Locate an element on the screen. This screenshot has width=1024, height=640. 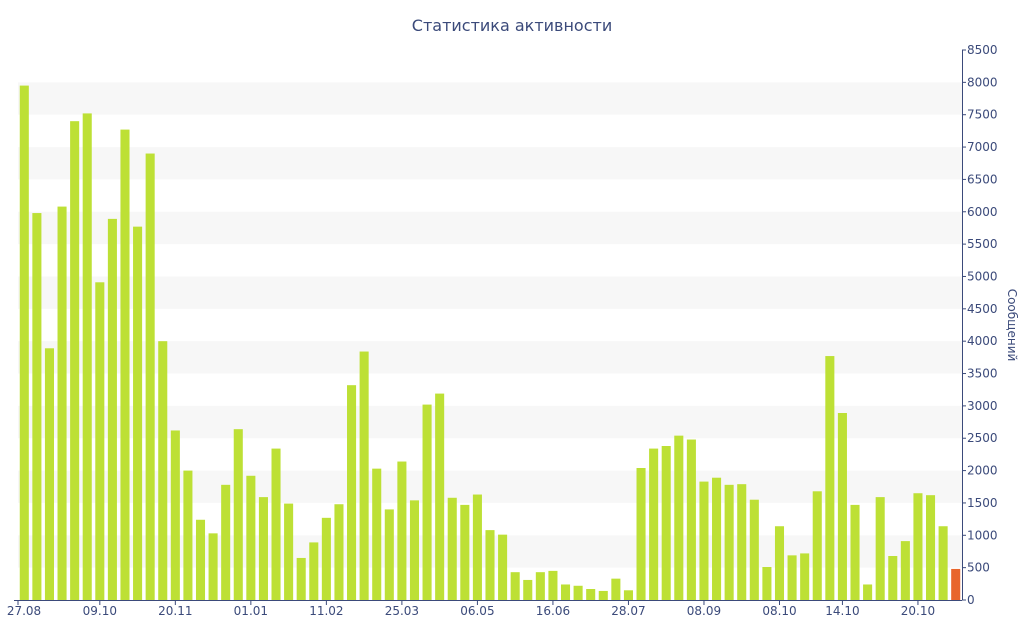
y-tick-label: 5500 is located at coordinates (982, 244).